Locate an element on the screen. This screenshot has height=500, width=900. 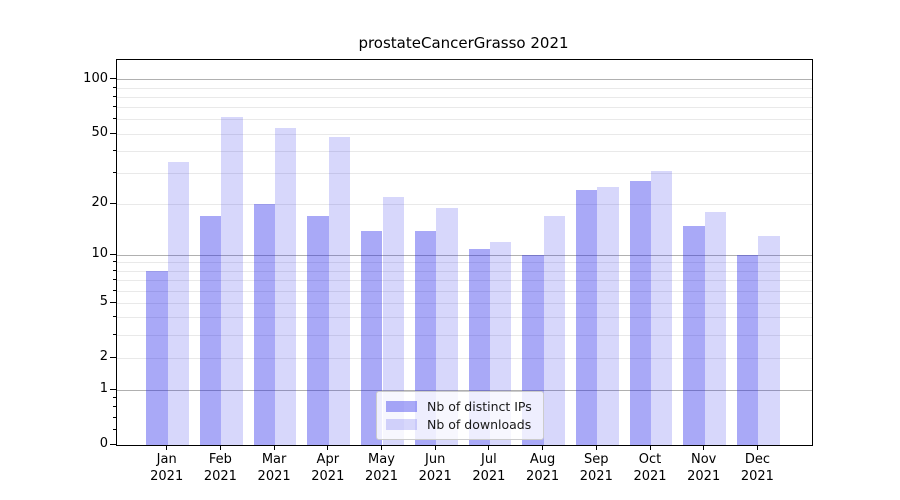
x-label-month: May is located at coordinates (381, 459).